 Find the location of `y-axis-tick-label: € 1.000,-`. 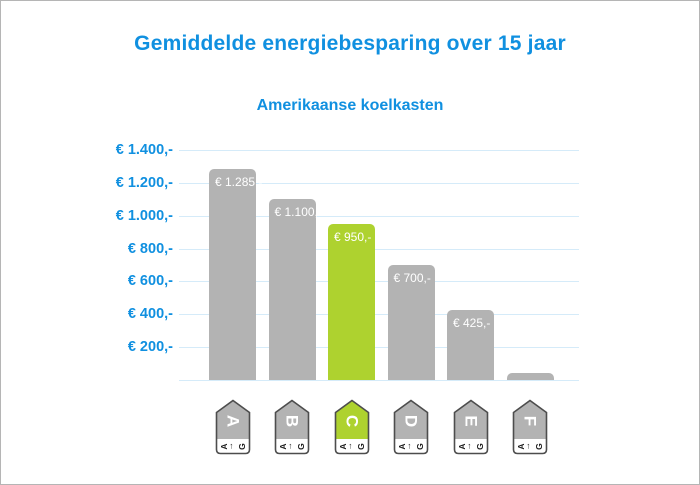

y-axis-tick-label: € 1.000,- is located at coordinates (144, 215).